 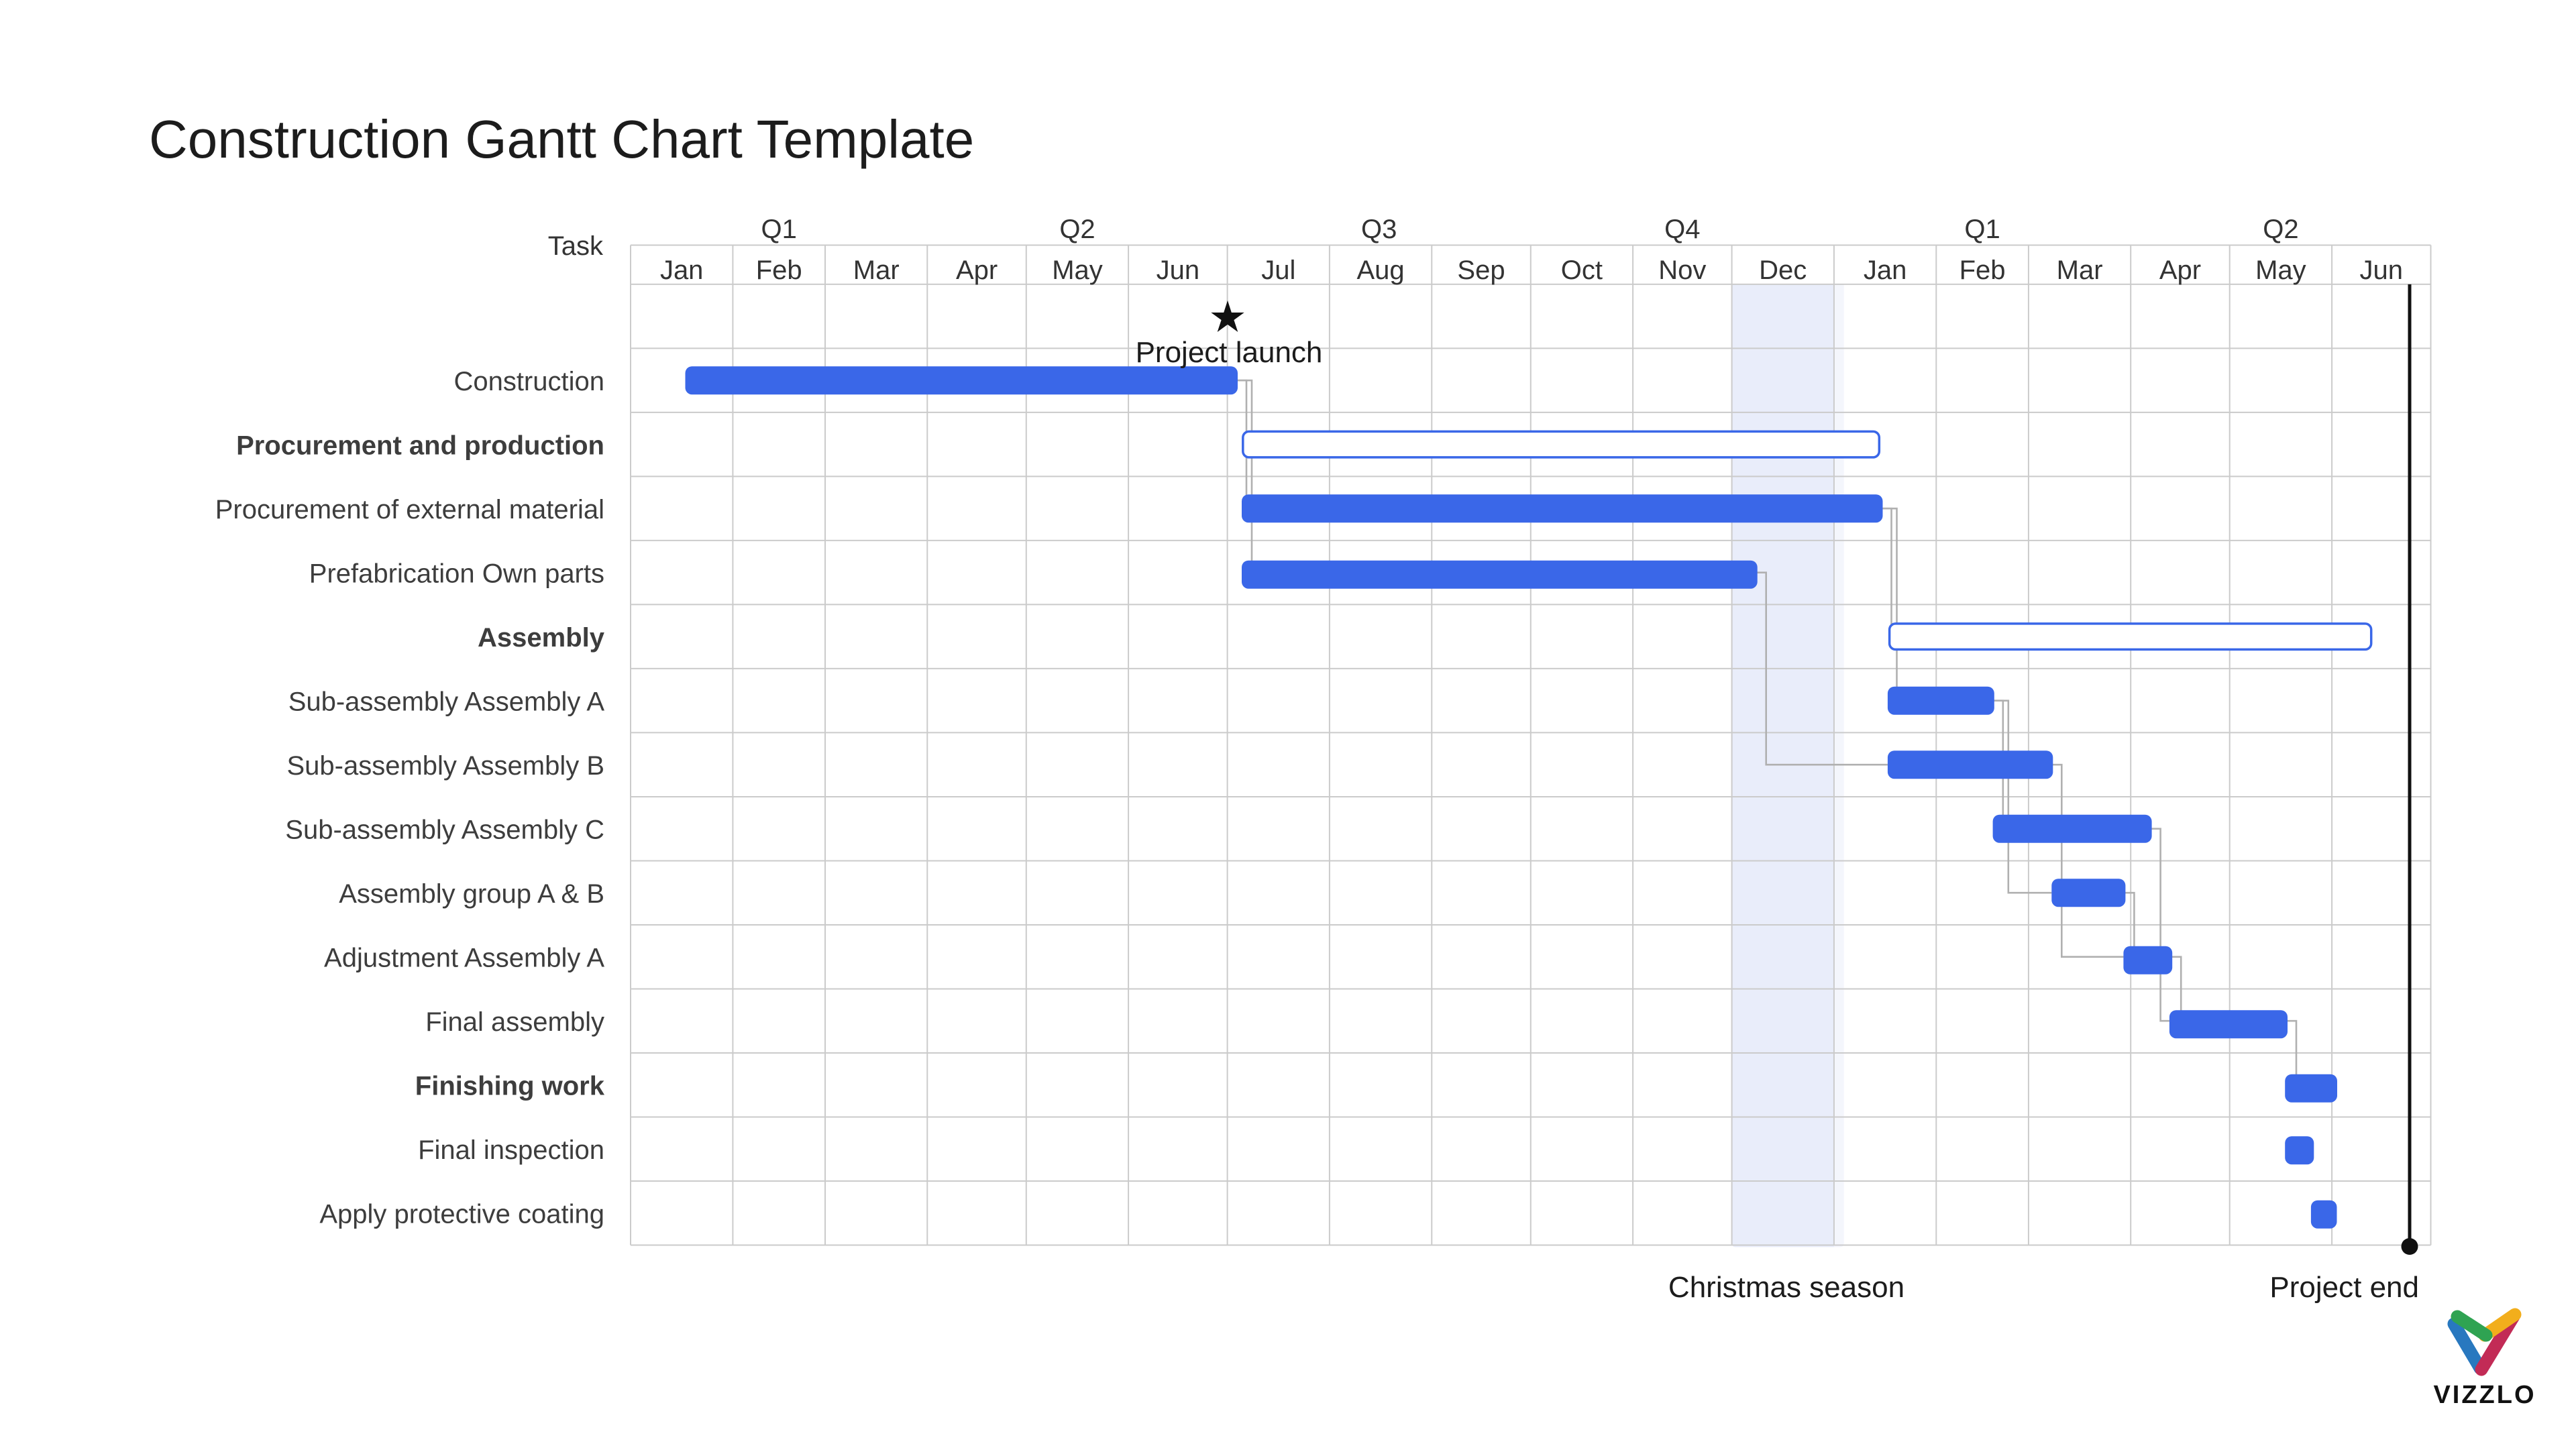 I want to click on svg-text: Oct, so click(x=1582, y=270).